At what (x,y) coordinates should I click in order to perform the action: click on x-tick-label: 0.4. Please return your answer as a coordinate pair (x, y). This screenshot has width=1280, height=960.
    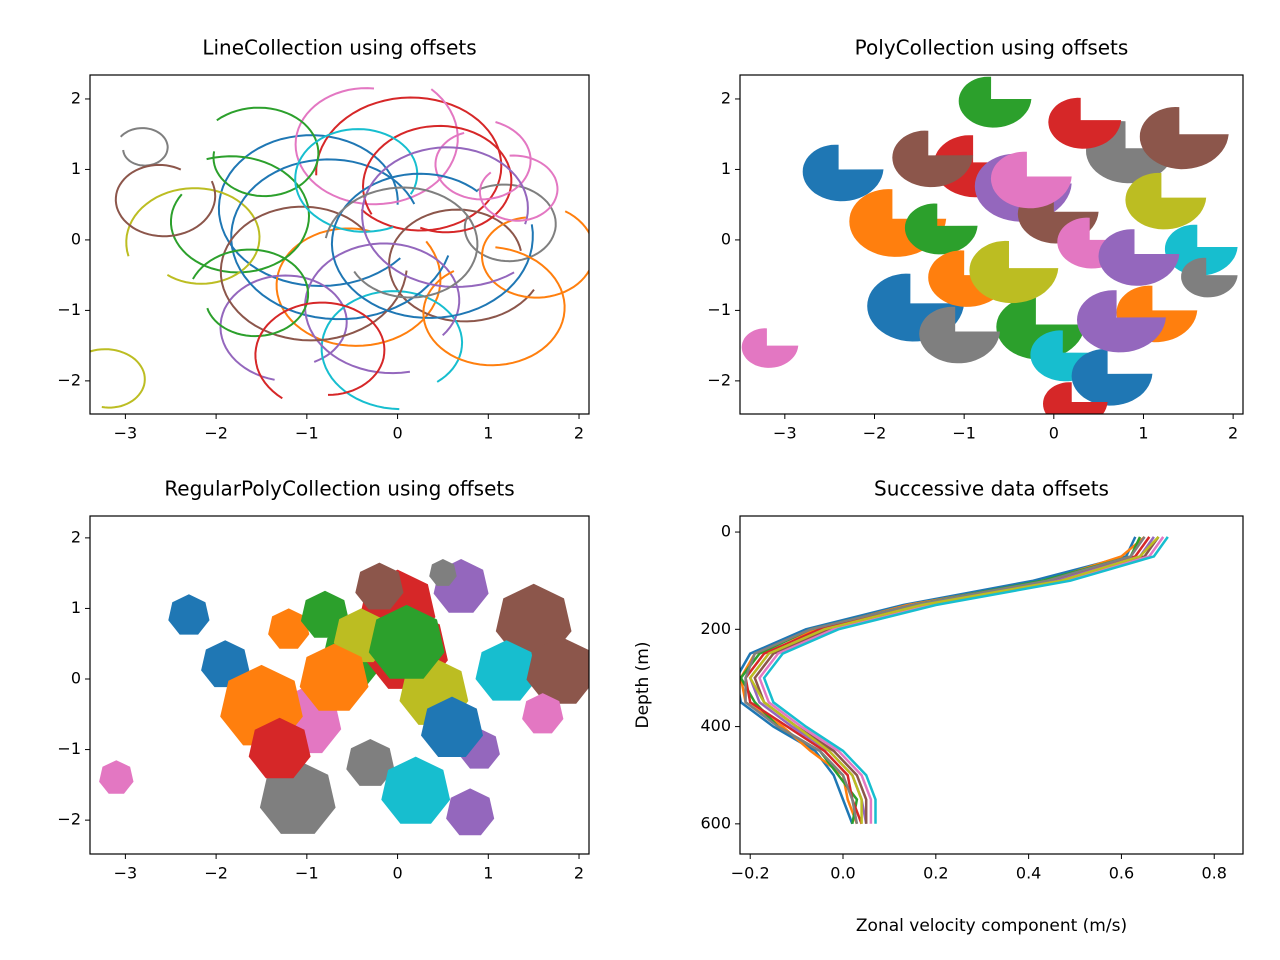
    Looking at the image, I should click on (1028, 873).